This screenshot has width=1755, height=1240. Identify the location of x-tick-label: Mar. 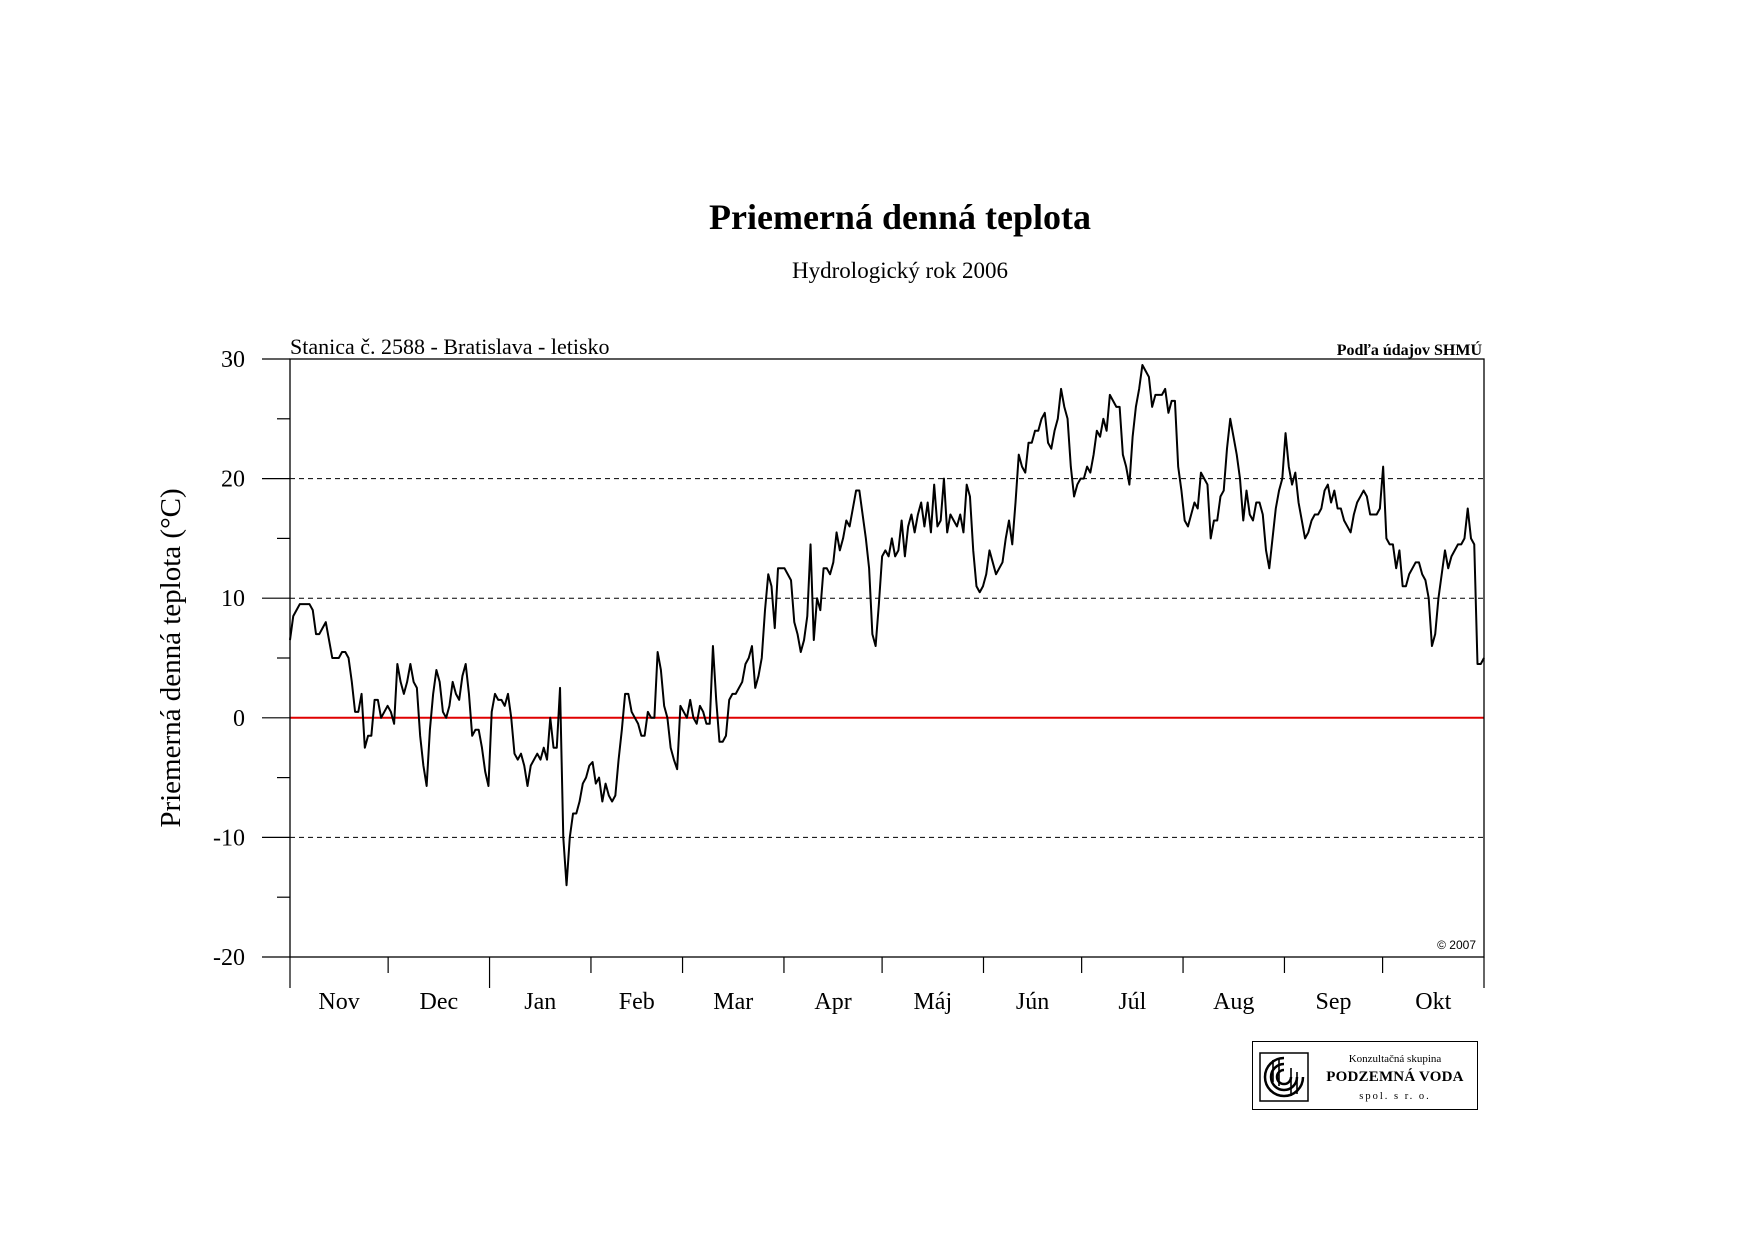
(733, 1002).